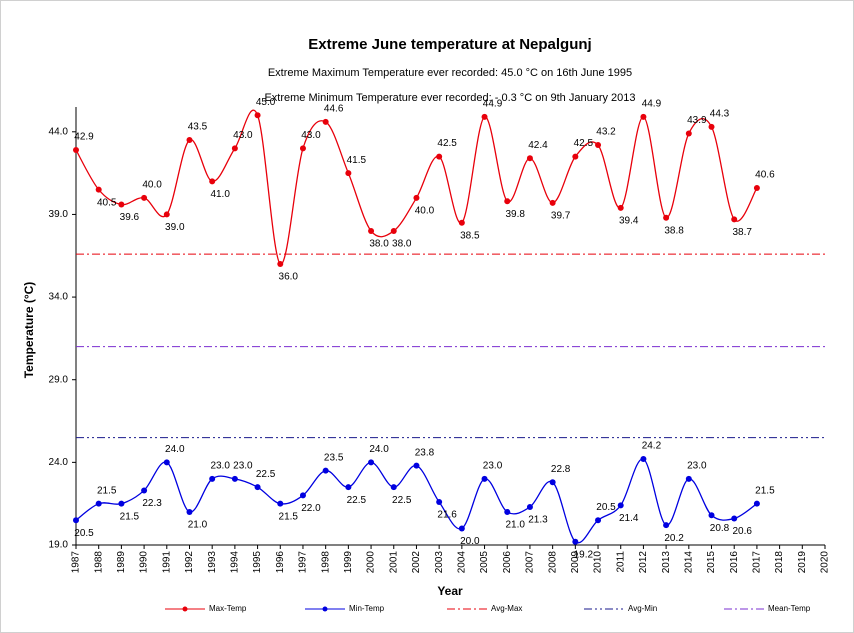 Image resolution: width=854 pixels, height=633 pixels. Describe the element at coordinates (59, 131) in the screenshot. I see `y-tick-label: 44.0` at that location.